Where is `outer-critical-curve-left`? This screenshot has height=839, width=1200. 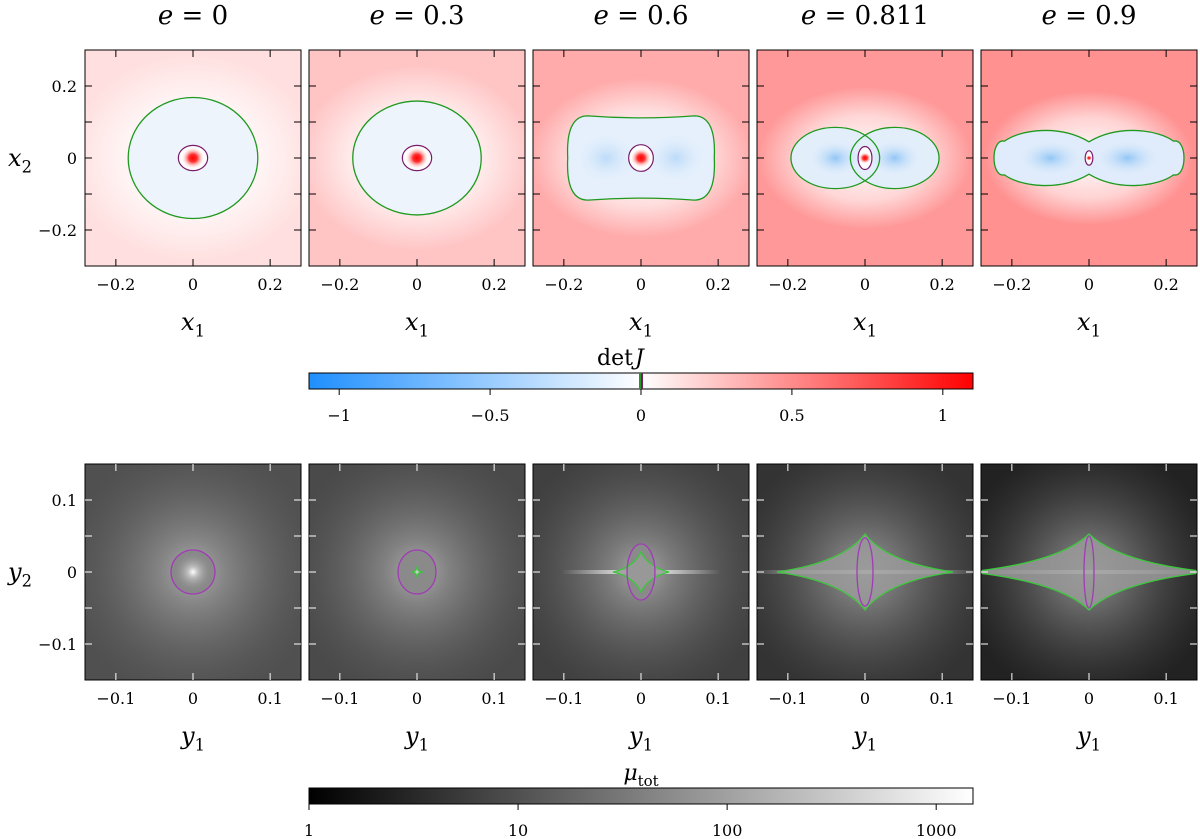 outer-critical-curve-left is located at coordinates (835, 158).